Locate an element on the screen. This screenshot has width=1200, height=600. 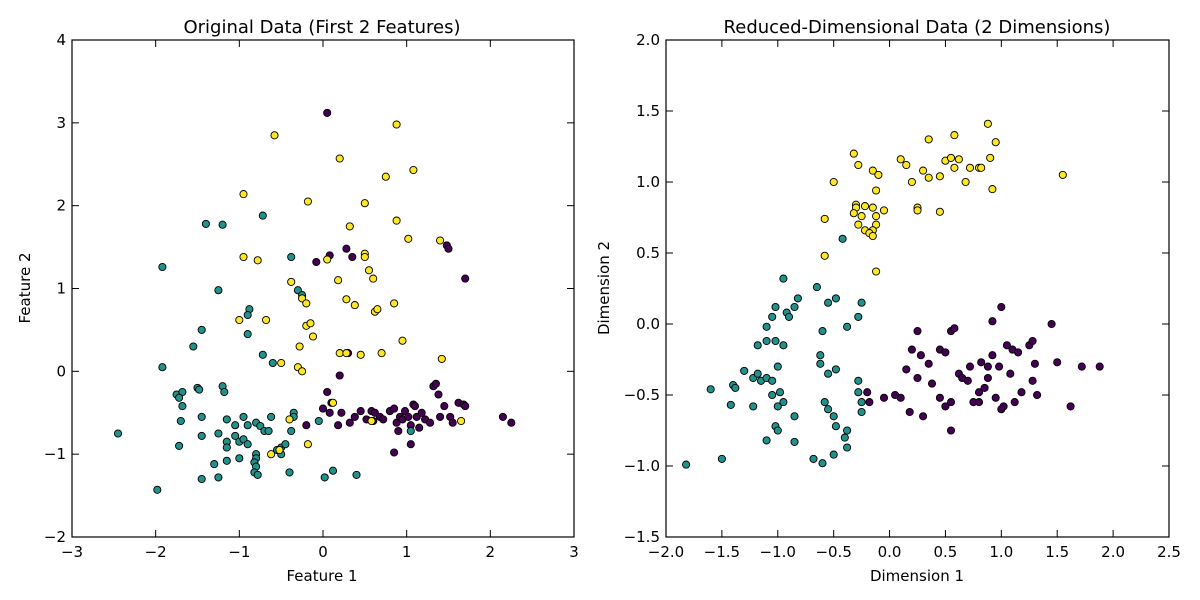
right-xtick-label-3: −0.5 is located at coordinates (833, 552).